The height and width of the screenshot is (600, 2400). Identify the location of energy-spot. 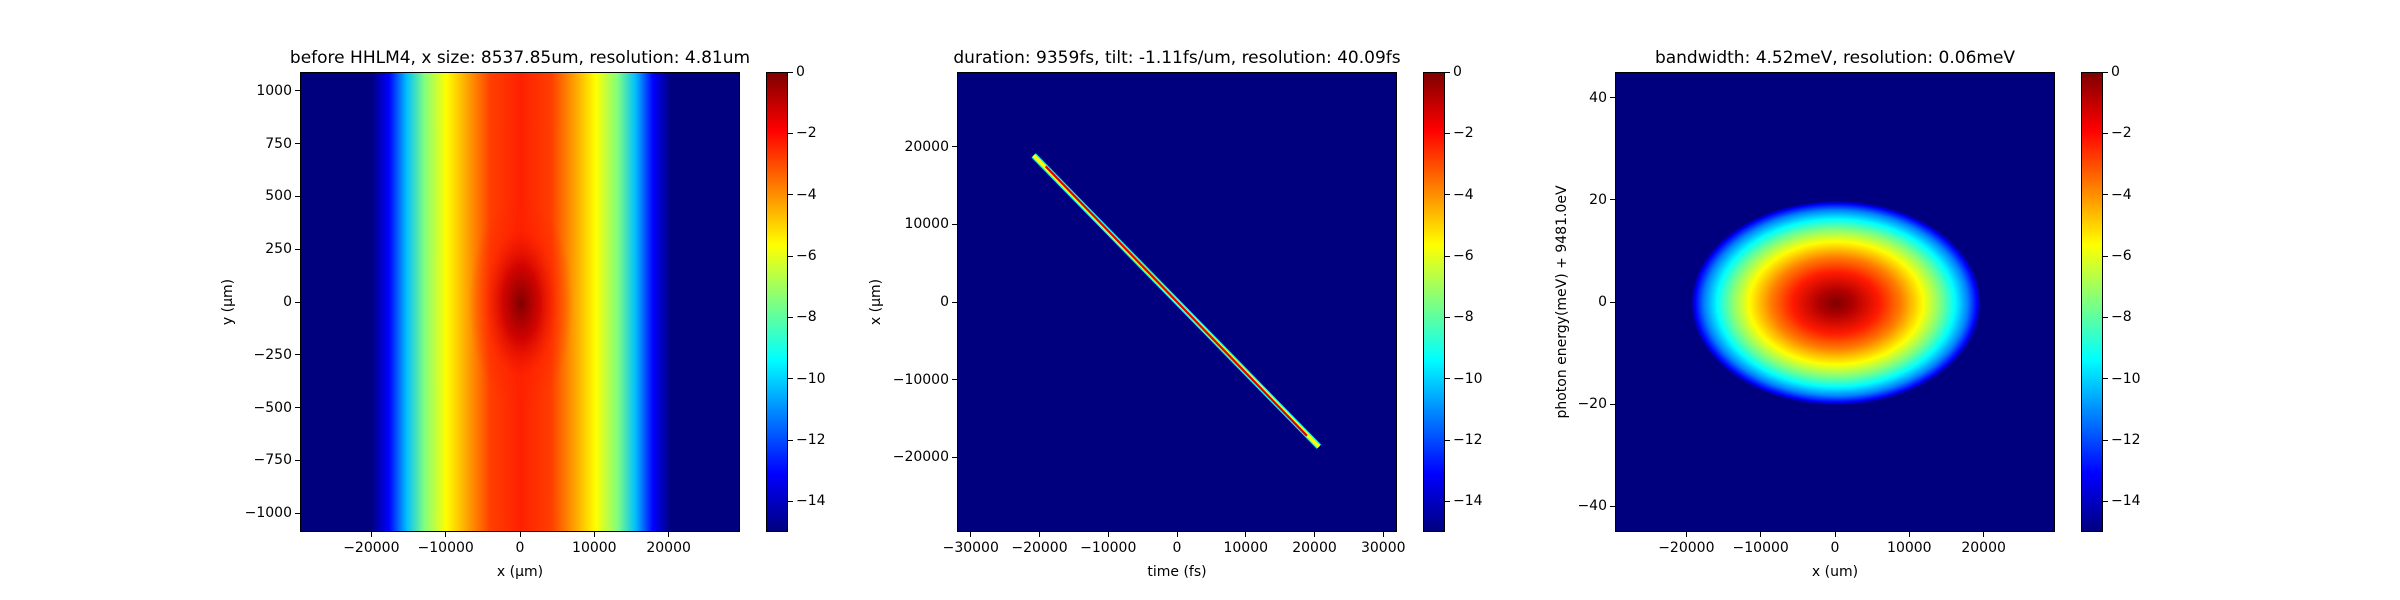
(1836, 303).